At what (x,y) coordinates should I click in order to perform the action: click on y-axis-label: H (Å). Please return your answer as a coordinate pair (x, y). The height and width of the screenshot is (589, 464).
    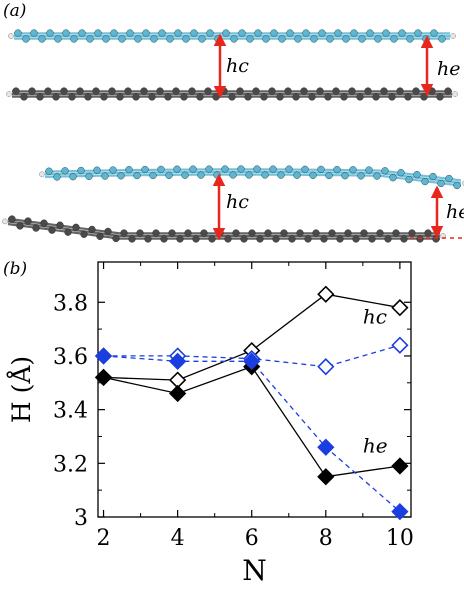
    Looking at the image, I should click on (21, 389).